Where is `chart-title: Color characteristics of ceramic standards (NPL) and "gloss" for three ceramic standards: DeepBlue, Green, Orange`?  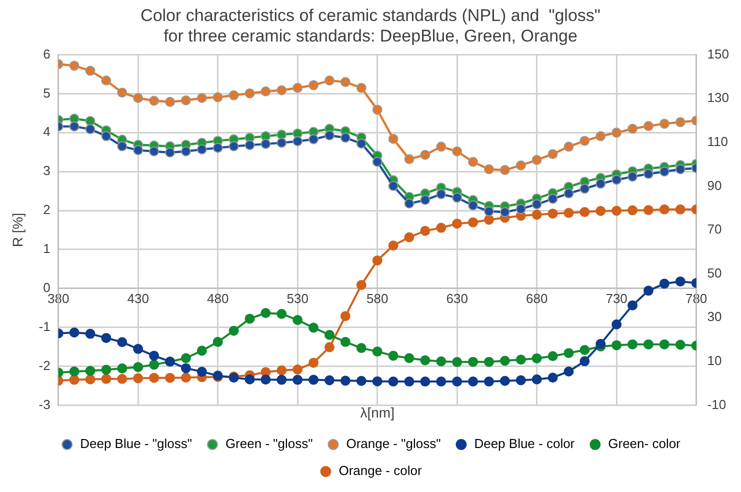 chart-title: Color characteristics of ceramic standards (NPL) and "gloss" for three ceramic standards: DeepBlue, Green, Orange is located at coordinates (370, 26).